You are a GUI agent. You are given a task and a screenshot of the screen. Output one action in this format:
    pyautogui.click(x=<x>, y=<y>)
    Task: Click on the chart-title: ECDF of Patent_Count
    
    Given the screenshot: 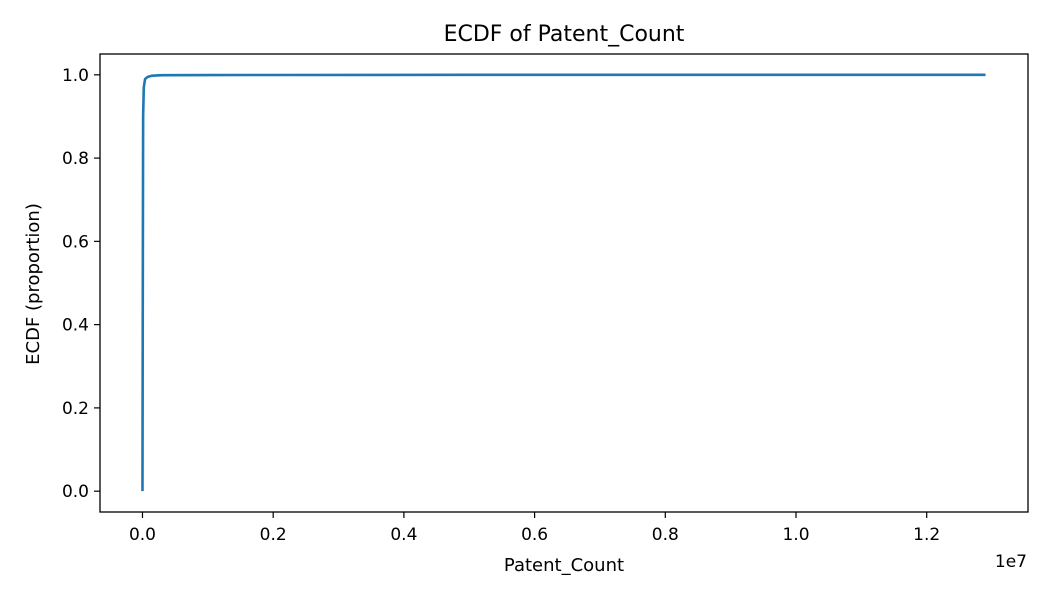 What is the action you would take?
    pyautogui.click(x=564, y=34)
    